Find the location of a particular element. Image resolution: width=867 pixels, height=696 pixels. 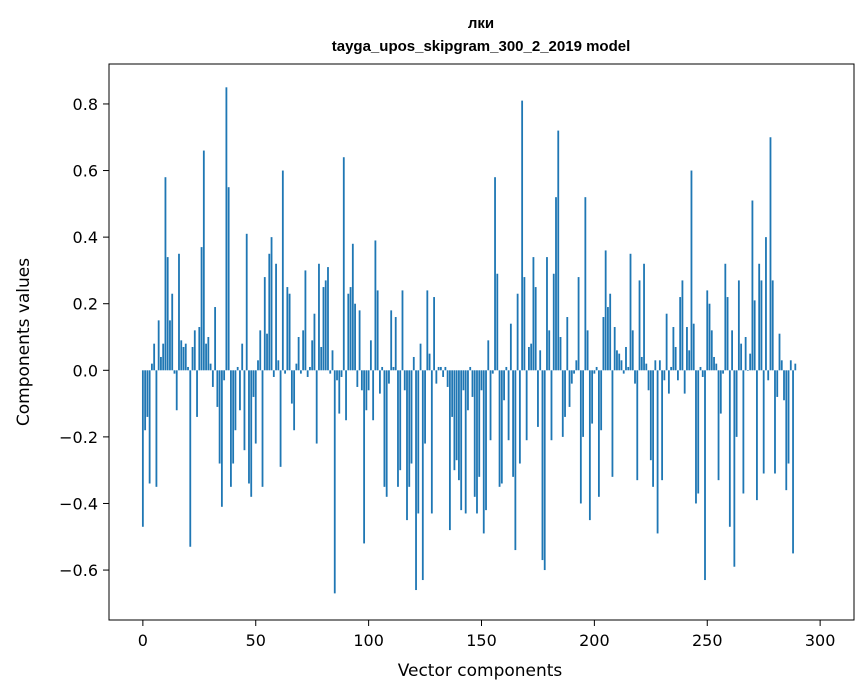

x-tick-label: 200 is located at coordinates (594, 640).